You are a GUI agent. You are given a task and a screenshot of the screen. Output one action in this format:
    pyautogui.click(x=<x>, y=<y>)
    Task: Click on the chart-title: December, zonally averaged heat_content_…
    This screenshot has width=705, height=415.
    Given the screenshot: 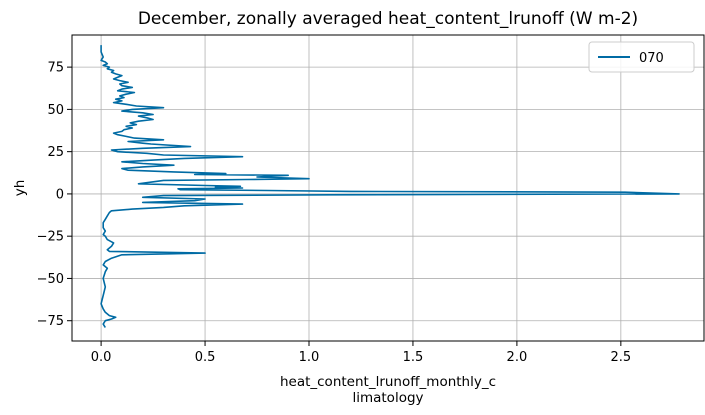 What is the action you would take?
    pyautogui.click(x=388, y=19)
    